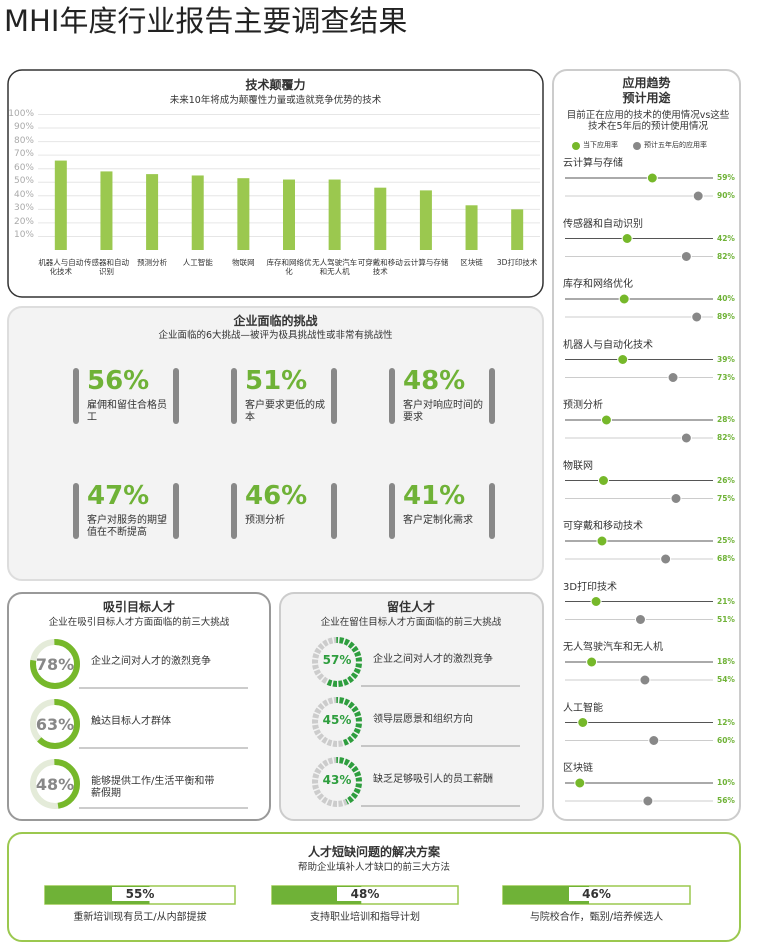 This screenshot has height=947, width=763. I want to click on x-tick-label: 云计算与存储, so click(426, 262).